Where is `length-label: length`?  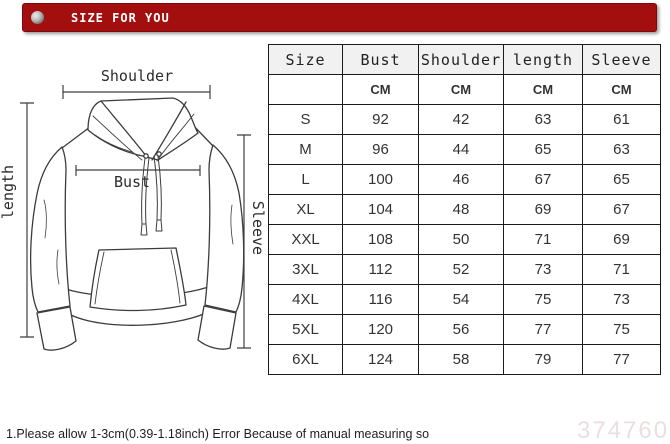
length-label: length is located at coordinates (8, 192).